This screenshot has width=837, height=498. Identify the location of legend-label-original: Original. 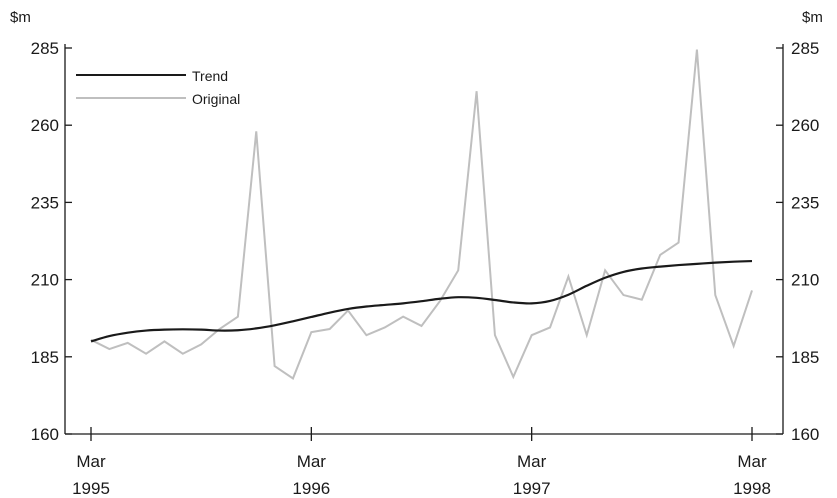
(216, 99).